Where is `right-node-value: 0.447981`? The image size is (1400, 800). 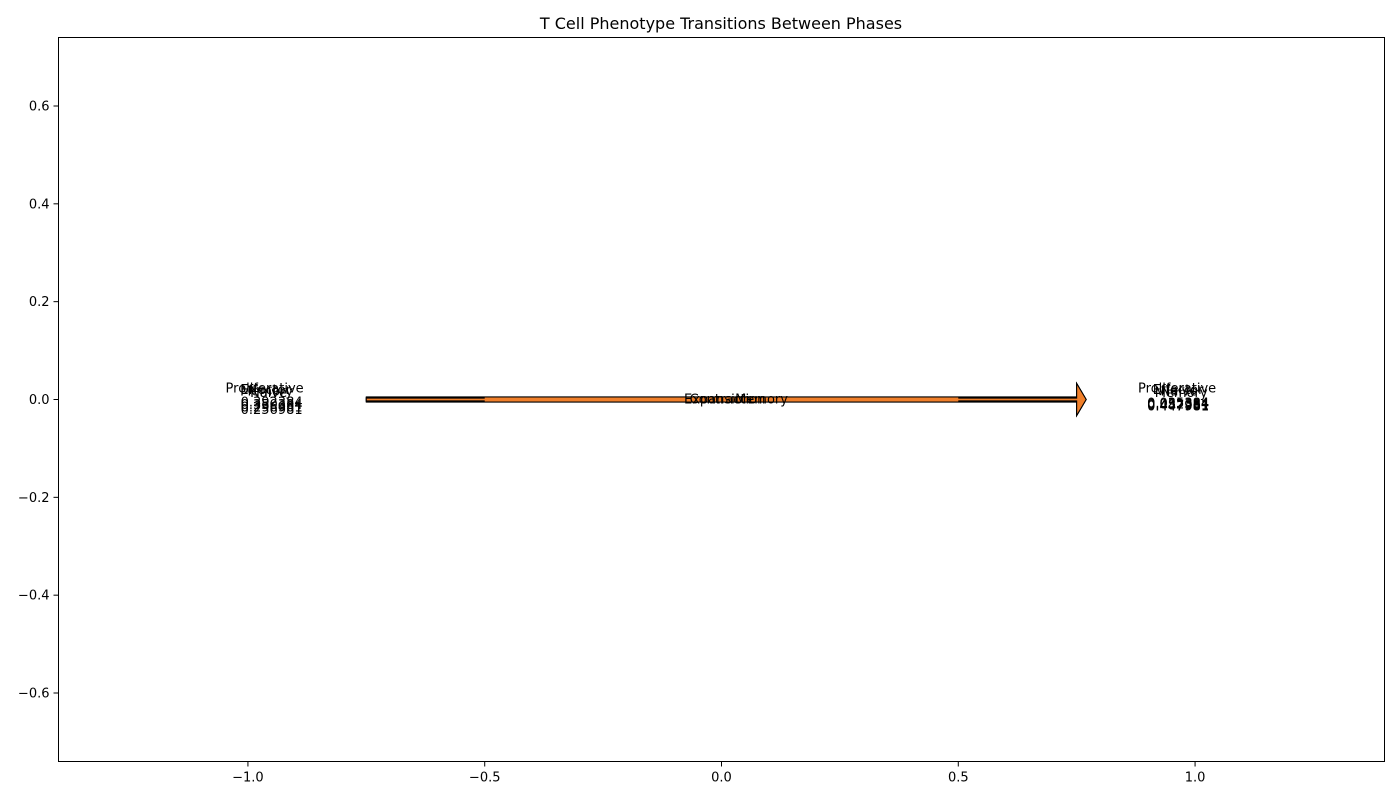
right-node-value: 0.447981 is located at coordinates (1178, 407).